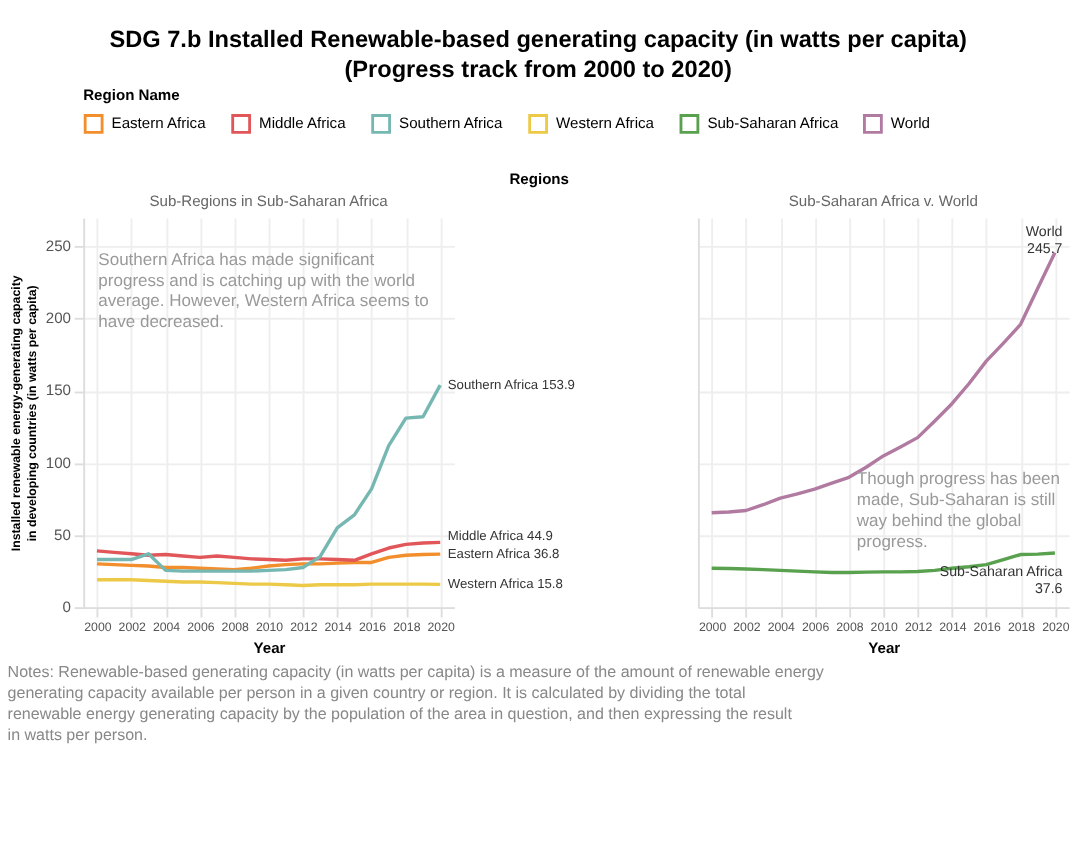 This screenshot has height=854, width=1080. Describe the element at coordinates (131, 95) in the screenshot. I see `legend-title: Region Name` at that location.